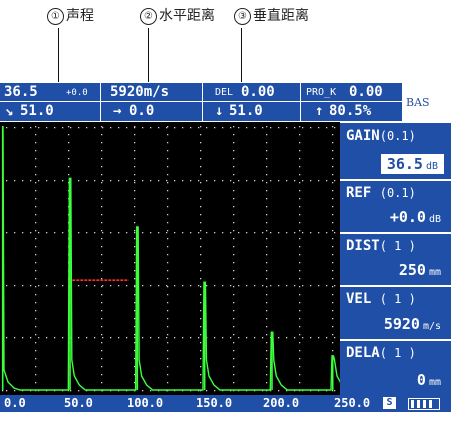 Image resolution: width=451 pixels, height=425 pixels. I want to click on amplitude-readout: ↑ 80.5%, so click(351, 111).